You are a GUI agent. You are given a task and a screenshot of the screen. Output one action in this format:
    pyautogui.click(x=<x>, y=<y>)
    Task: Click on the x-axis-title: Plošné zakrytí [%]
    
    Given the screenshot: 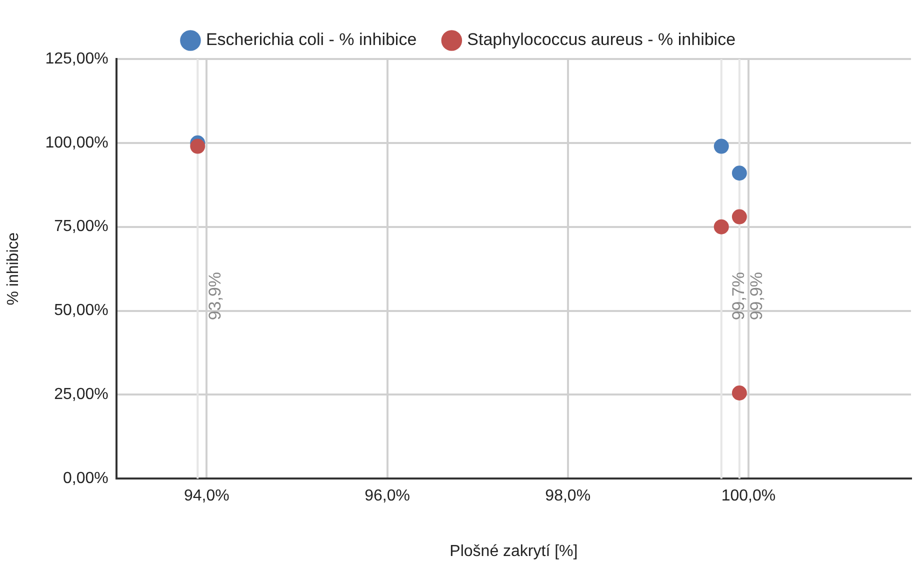 What is the action you would take?
    pyautogui.click(x=514, y=551)
    